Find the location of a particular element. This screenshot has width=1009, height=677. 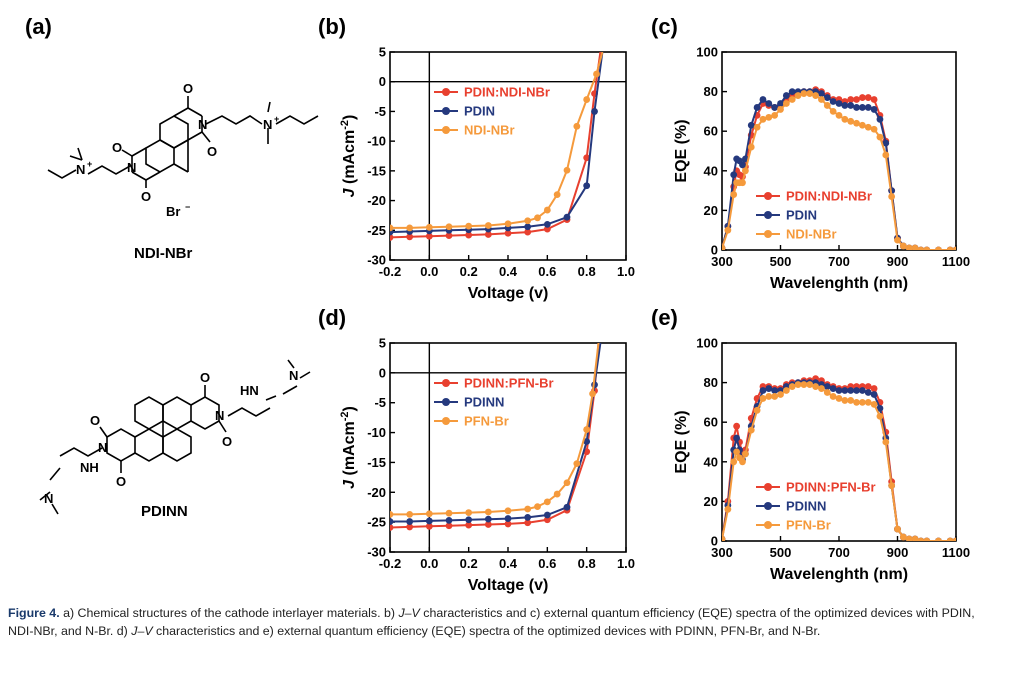

x-axis-label: Wavelenghth (nm) is located at coordinates (839, 283).